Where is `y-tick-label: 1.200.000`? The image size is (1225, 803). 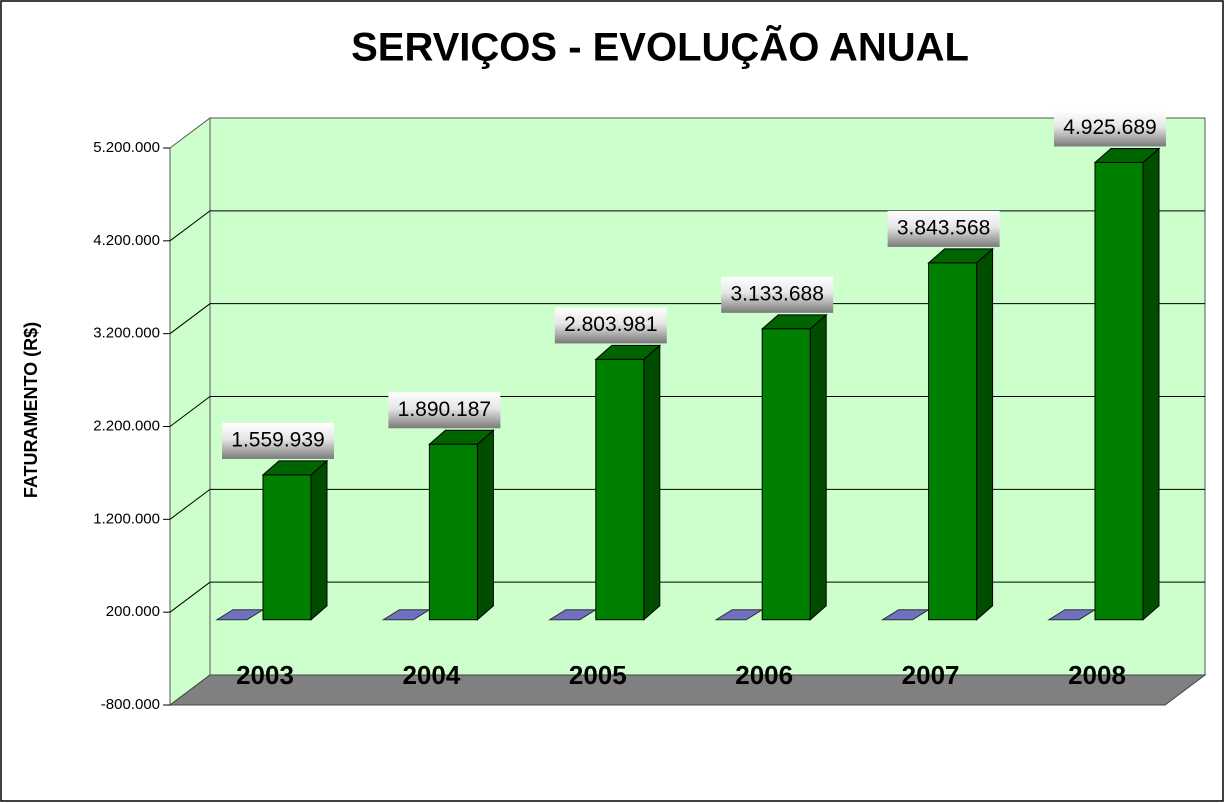
y-tick-label: 1.200.000 is located at coordinates (126, 518).